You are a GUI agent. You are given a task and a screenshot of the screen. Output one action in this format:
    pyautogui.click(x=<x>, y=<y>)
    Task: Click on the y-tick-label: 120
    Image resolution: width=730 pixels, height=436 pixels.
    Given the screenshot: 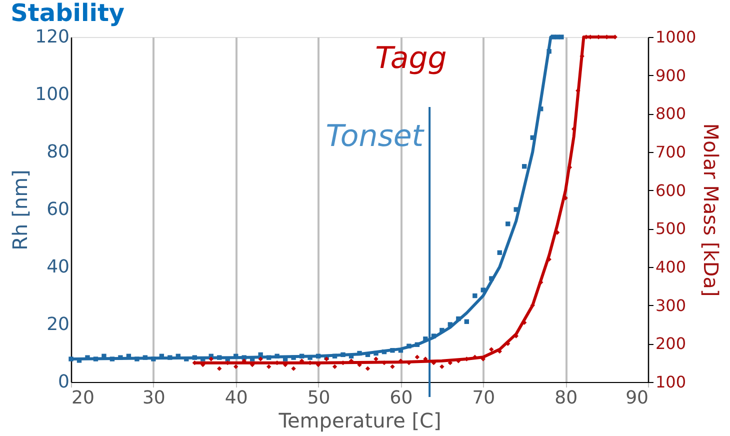 What is the action you would take?
    pyautogui.click(x=52, y=37)
    